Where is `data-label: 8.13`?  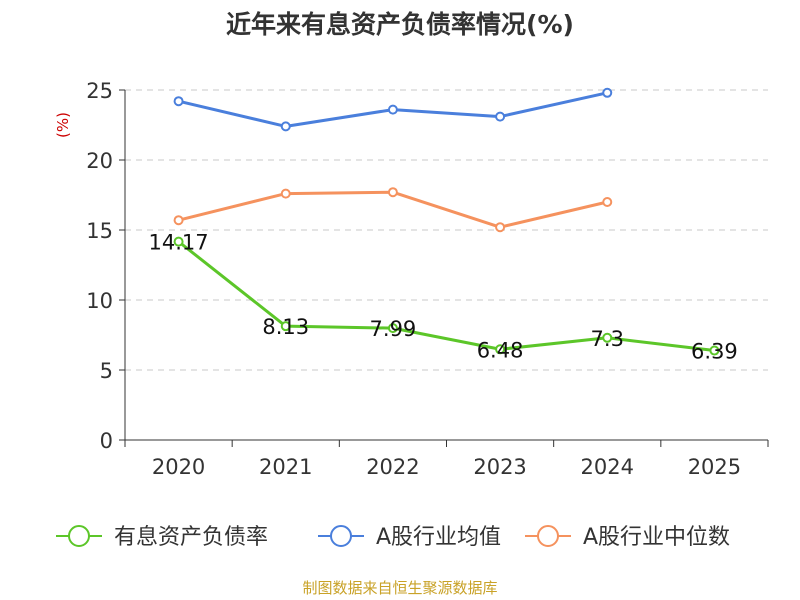
data-label: 8.13 is located at coordinates (285, 327).